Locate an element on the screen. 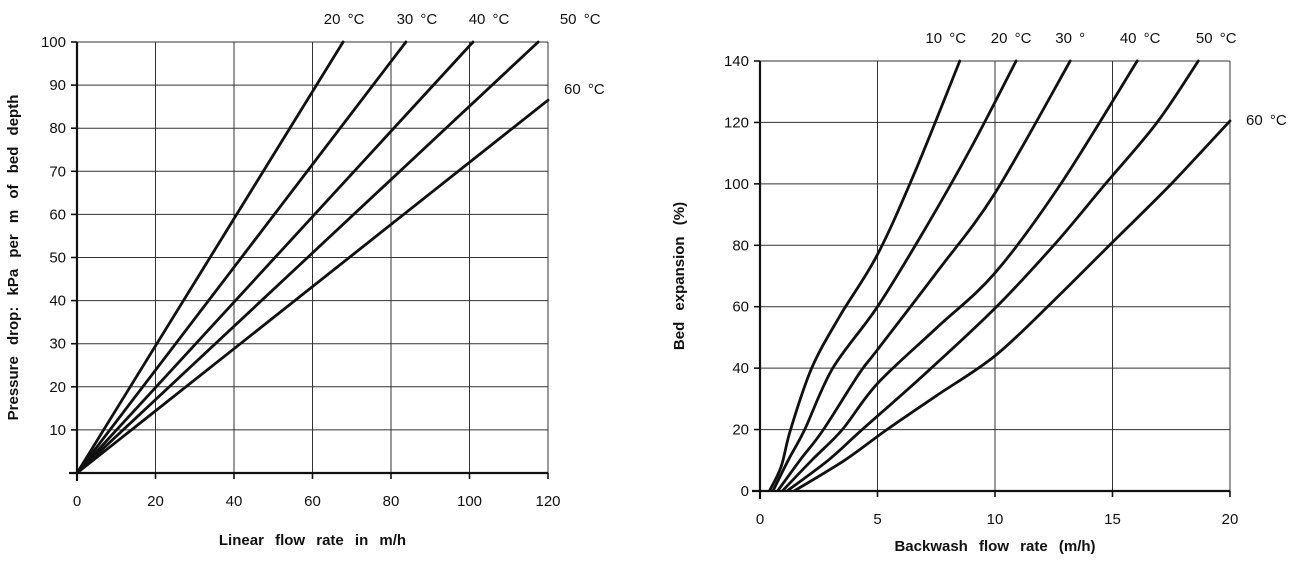 This screenshot has width=1308, height=561. x-tick-label: 40 is located at coordinates (234, 501).